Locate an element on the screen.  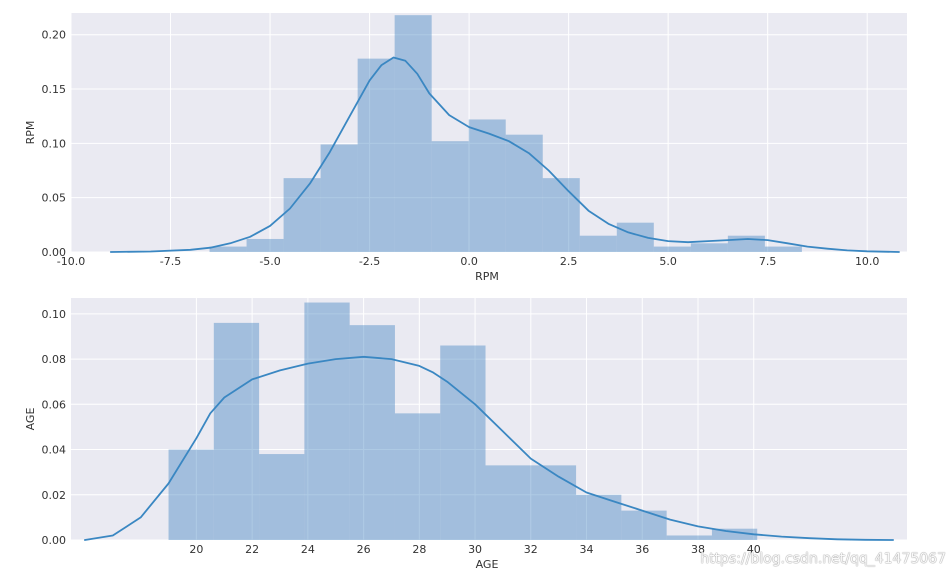
age-x-tick-label: 28 is located at coordinates (419, 549).